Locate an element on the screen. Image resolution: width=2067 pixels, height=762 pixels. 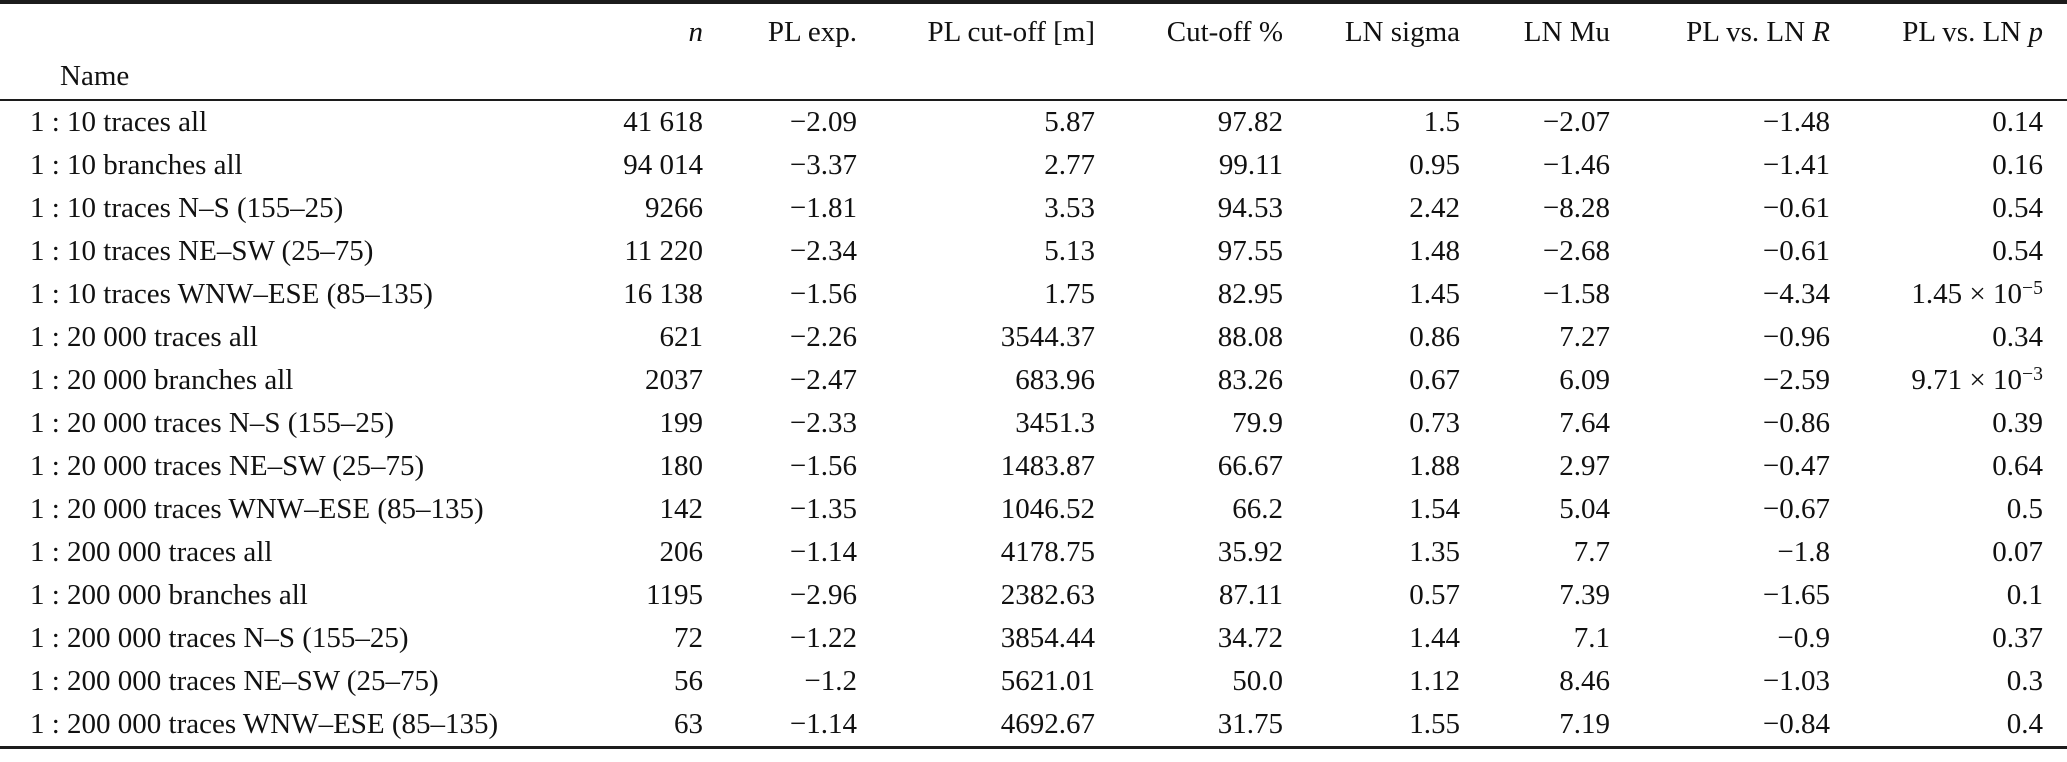
cell-pl_vs_ln_p: 0.16 is located at coordinates (2017, 165).